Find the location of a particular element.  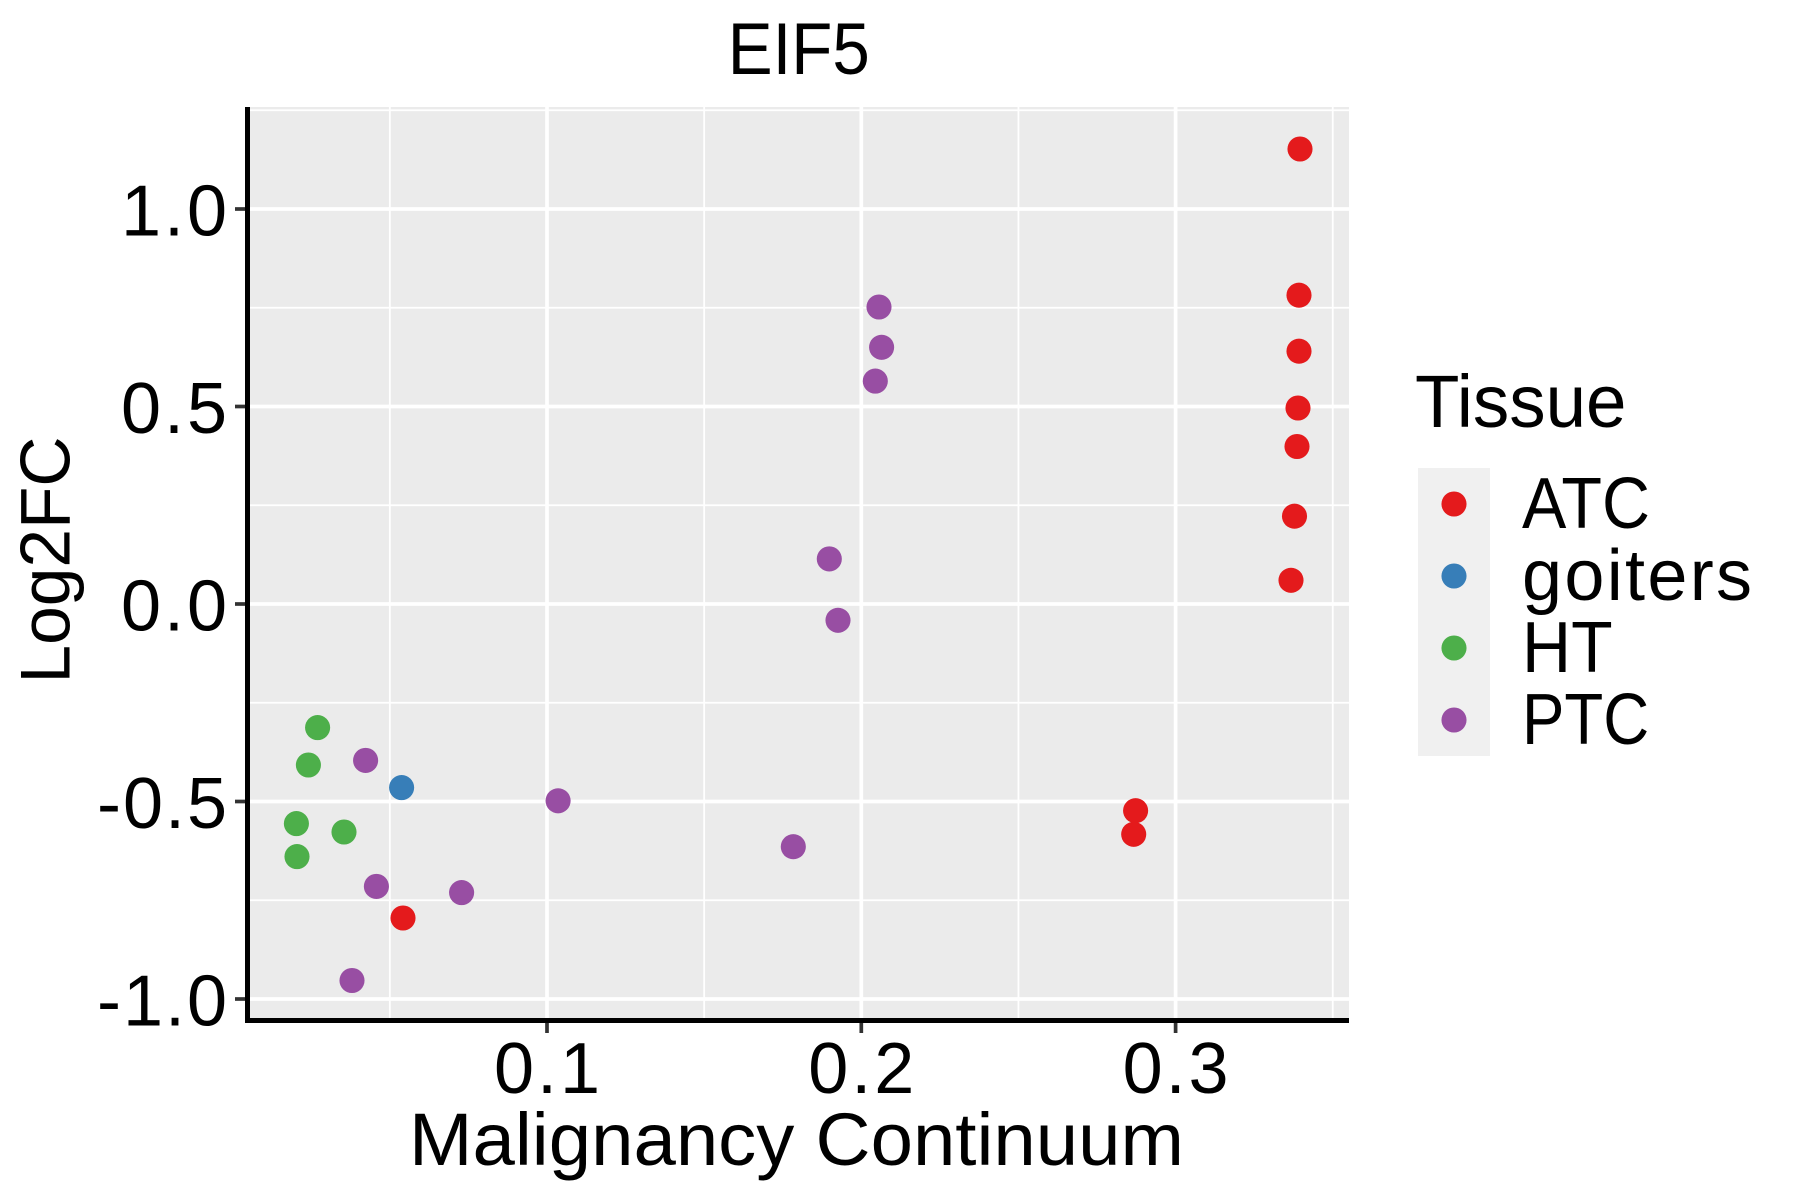

svg-text: Malignancy Continuum is located at coordinates (796, 1139).